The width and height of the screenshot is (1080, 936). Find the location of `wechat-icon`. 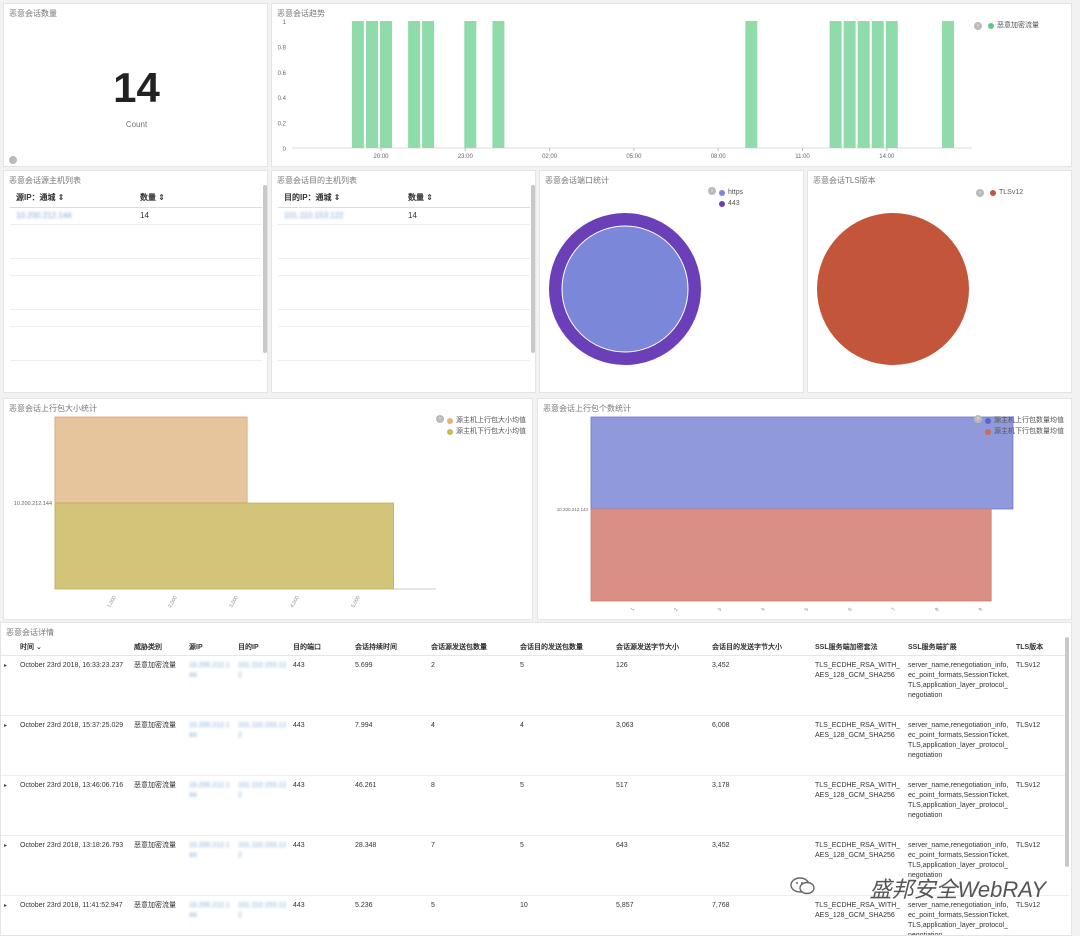

wechat-icon is located at coordinates (802, 886).